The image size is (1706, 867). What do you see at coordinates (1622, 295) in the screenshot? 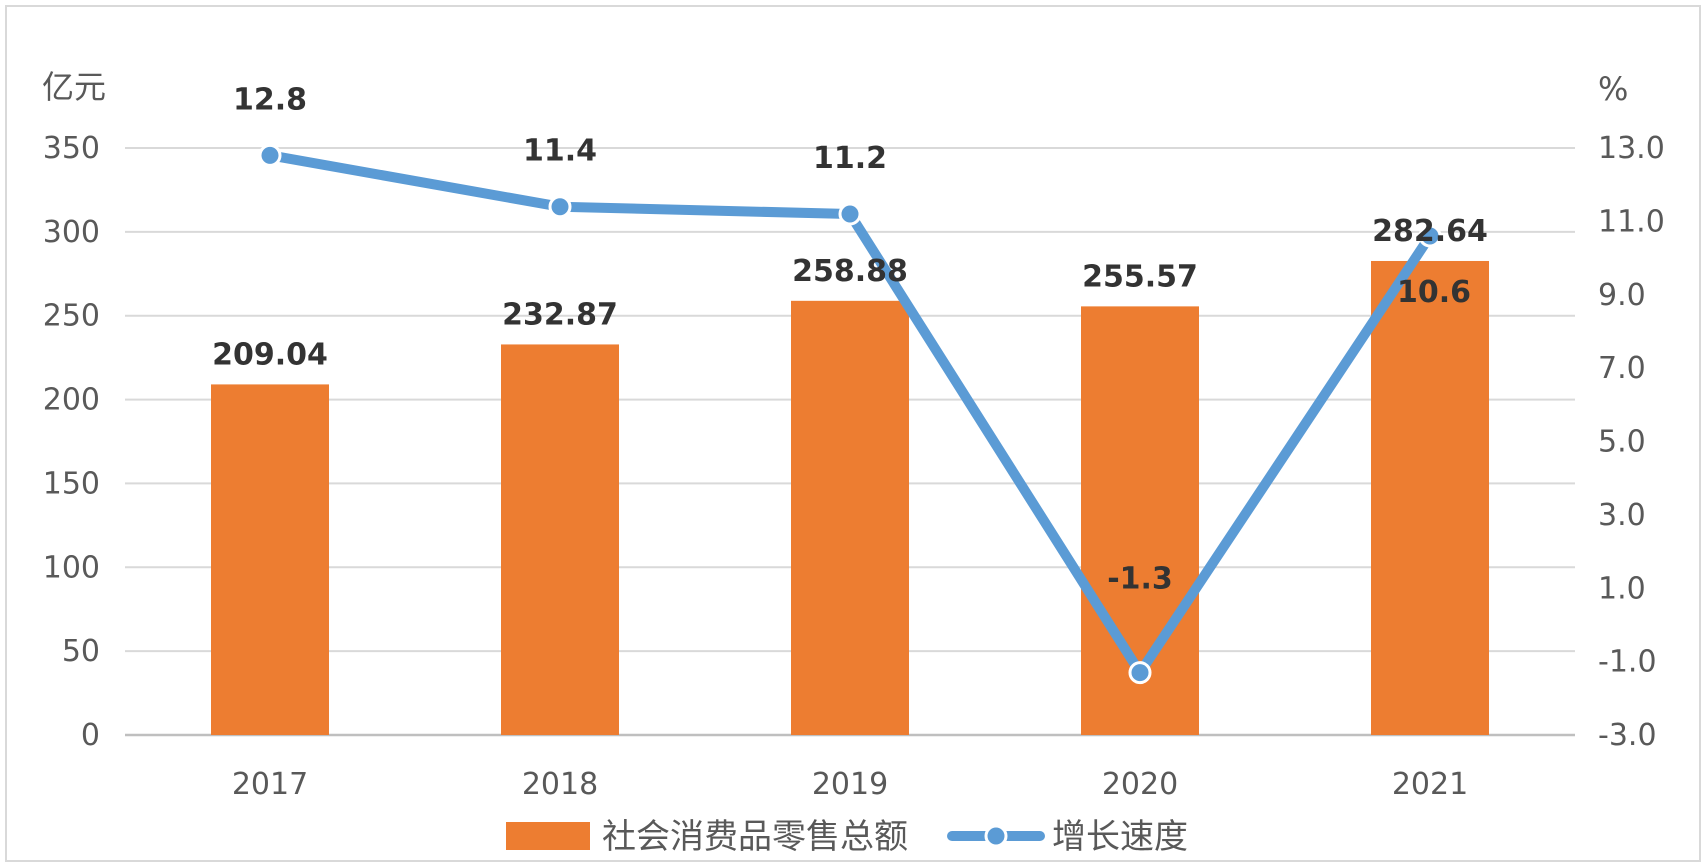
I see `y-right-tick-label: 9.0` at bounding box center [1622, 295].